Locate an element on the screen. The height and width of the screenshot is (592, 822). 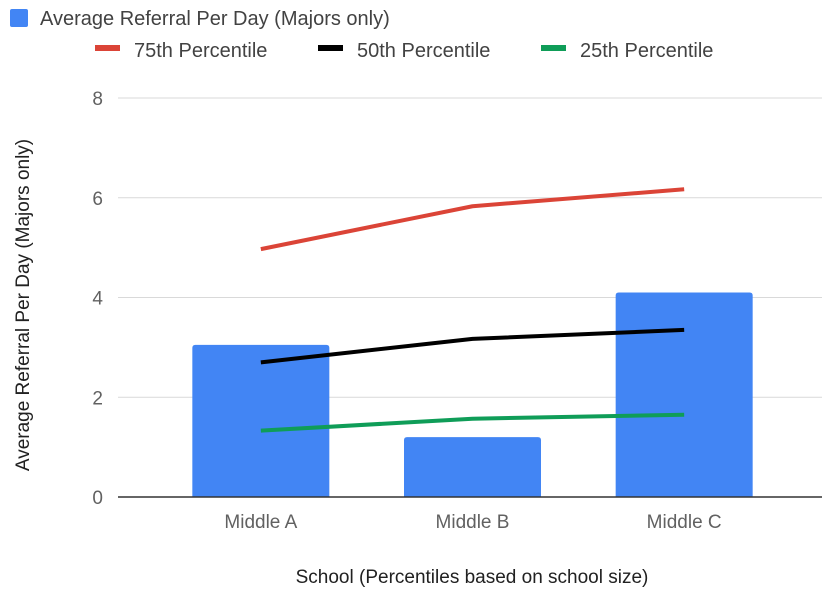
legend-swatch-25th is located at coordinates (553, 48).